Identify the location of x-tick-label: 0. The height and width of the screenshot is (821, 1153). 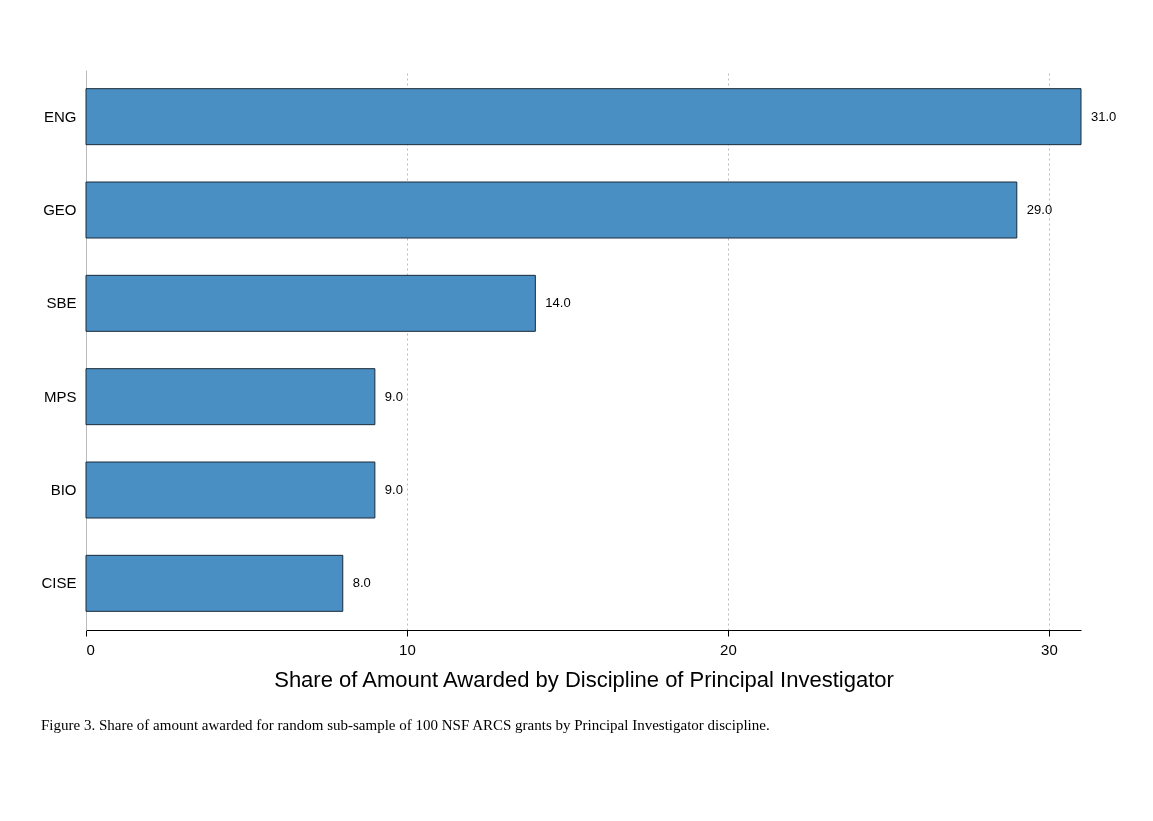
(90, 649).